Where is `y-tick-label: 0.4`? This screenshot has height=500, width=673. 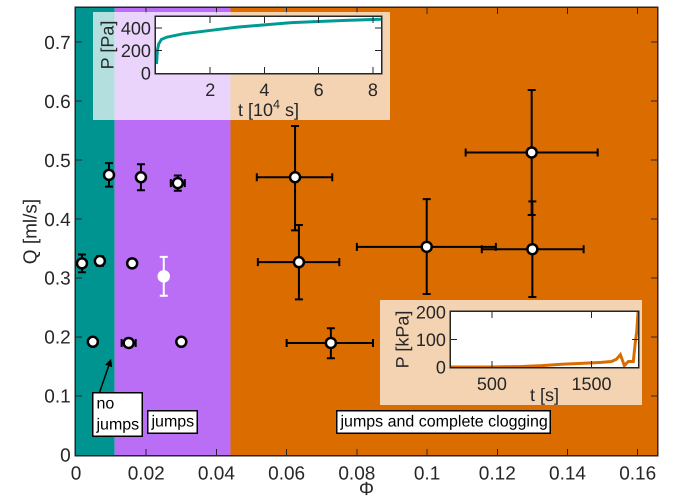 y-tick-label: 0.4 is located at coordinates (58, 220).